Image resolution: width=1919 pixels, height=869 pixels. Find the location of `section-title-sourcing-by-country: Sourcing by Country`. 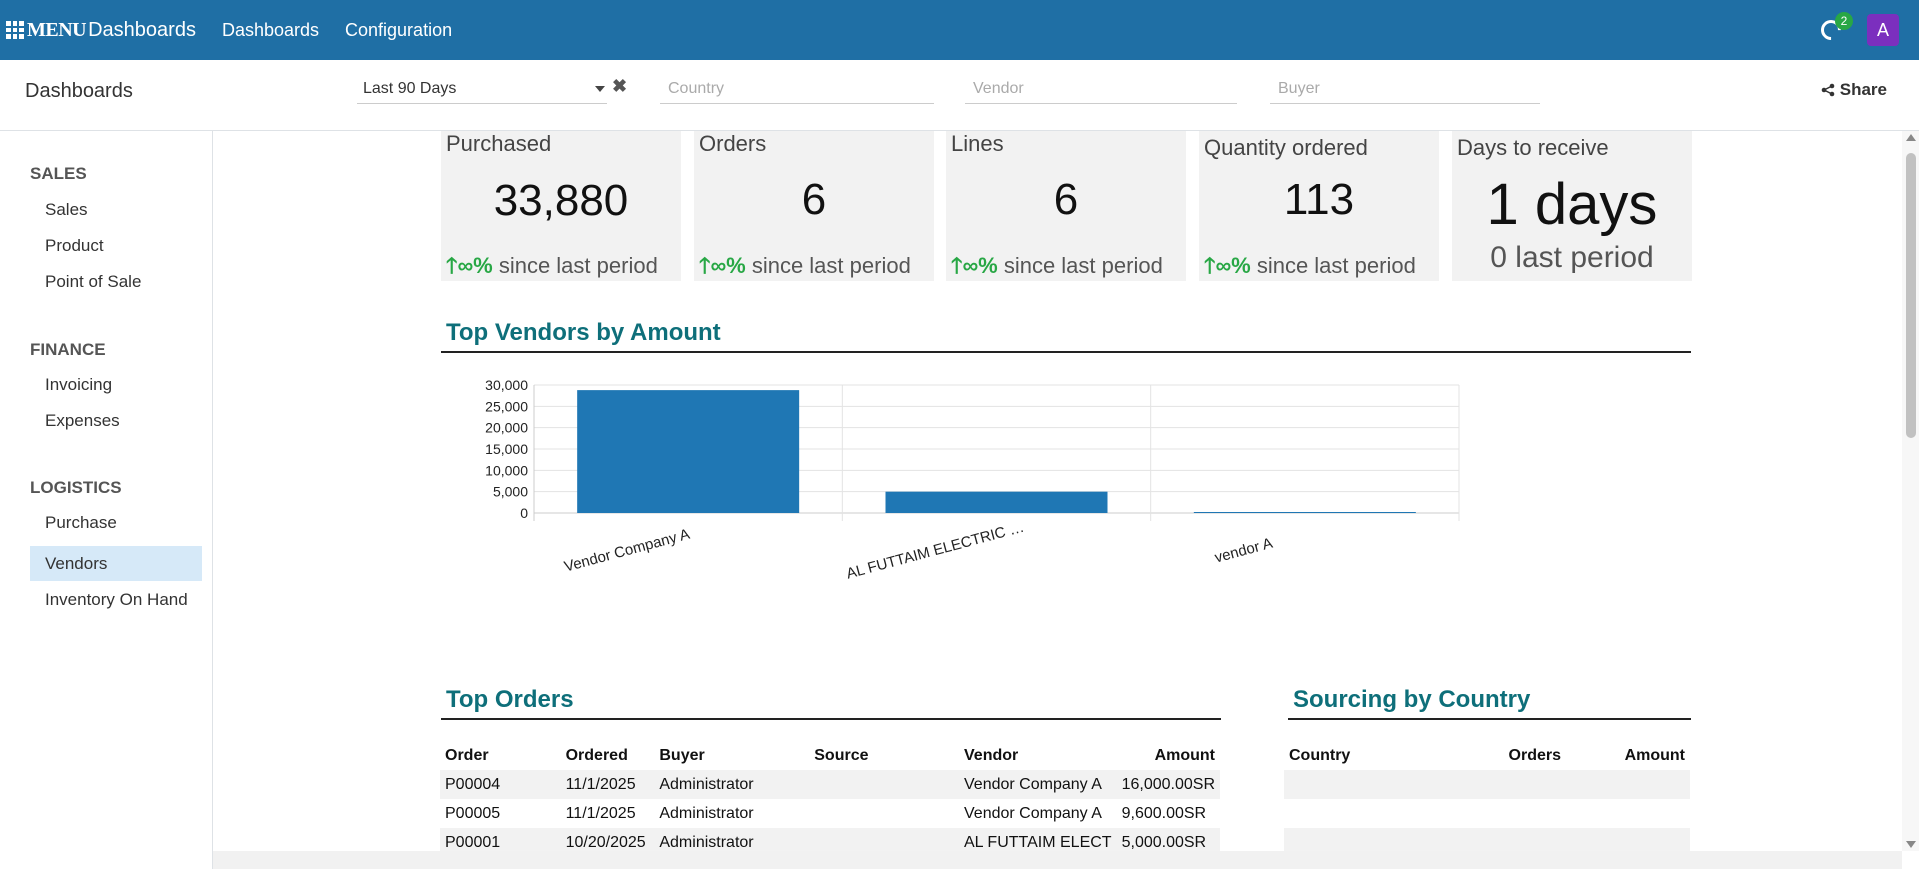

section-title-sourcing-by-country: Sourcing by Country is located at coordinates (1489, 703).